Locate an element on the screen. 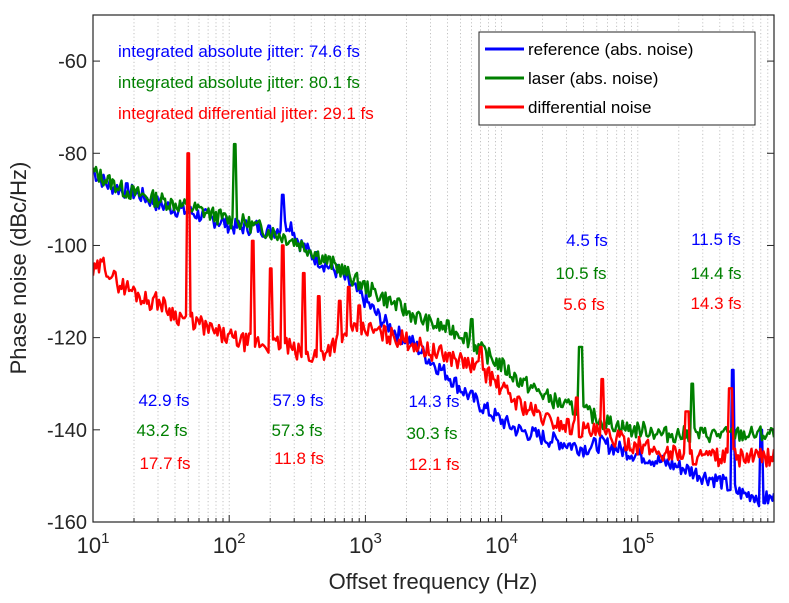 The image size is (789, 603). x-axis-label: Offset frequency (Hz) is located at coordinates (433, 581).